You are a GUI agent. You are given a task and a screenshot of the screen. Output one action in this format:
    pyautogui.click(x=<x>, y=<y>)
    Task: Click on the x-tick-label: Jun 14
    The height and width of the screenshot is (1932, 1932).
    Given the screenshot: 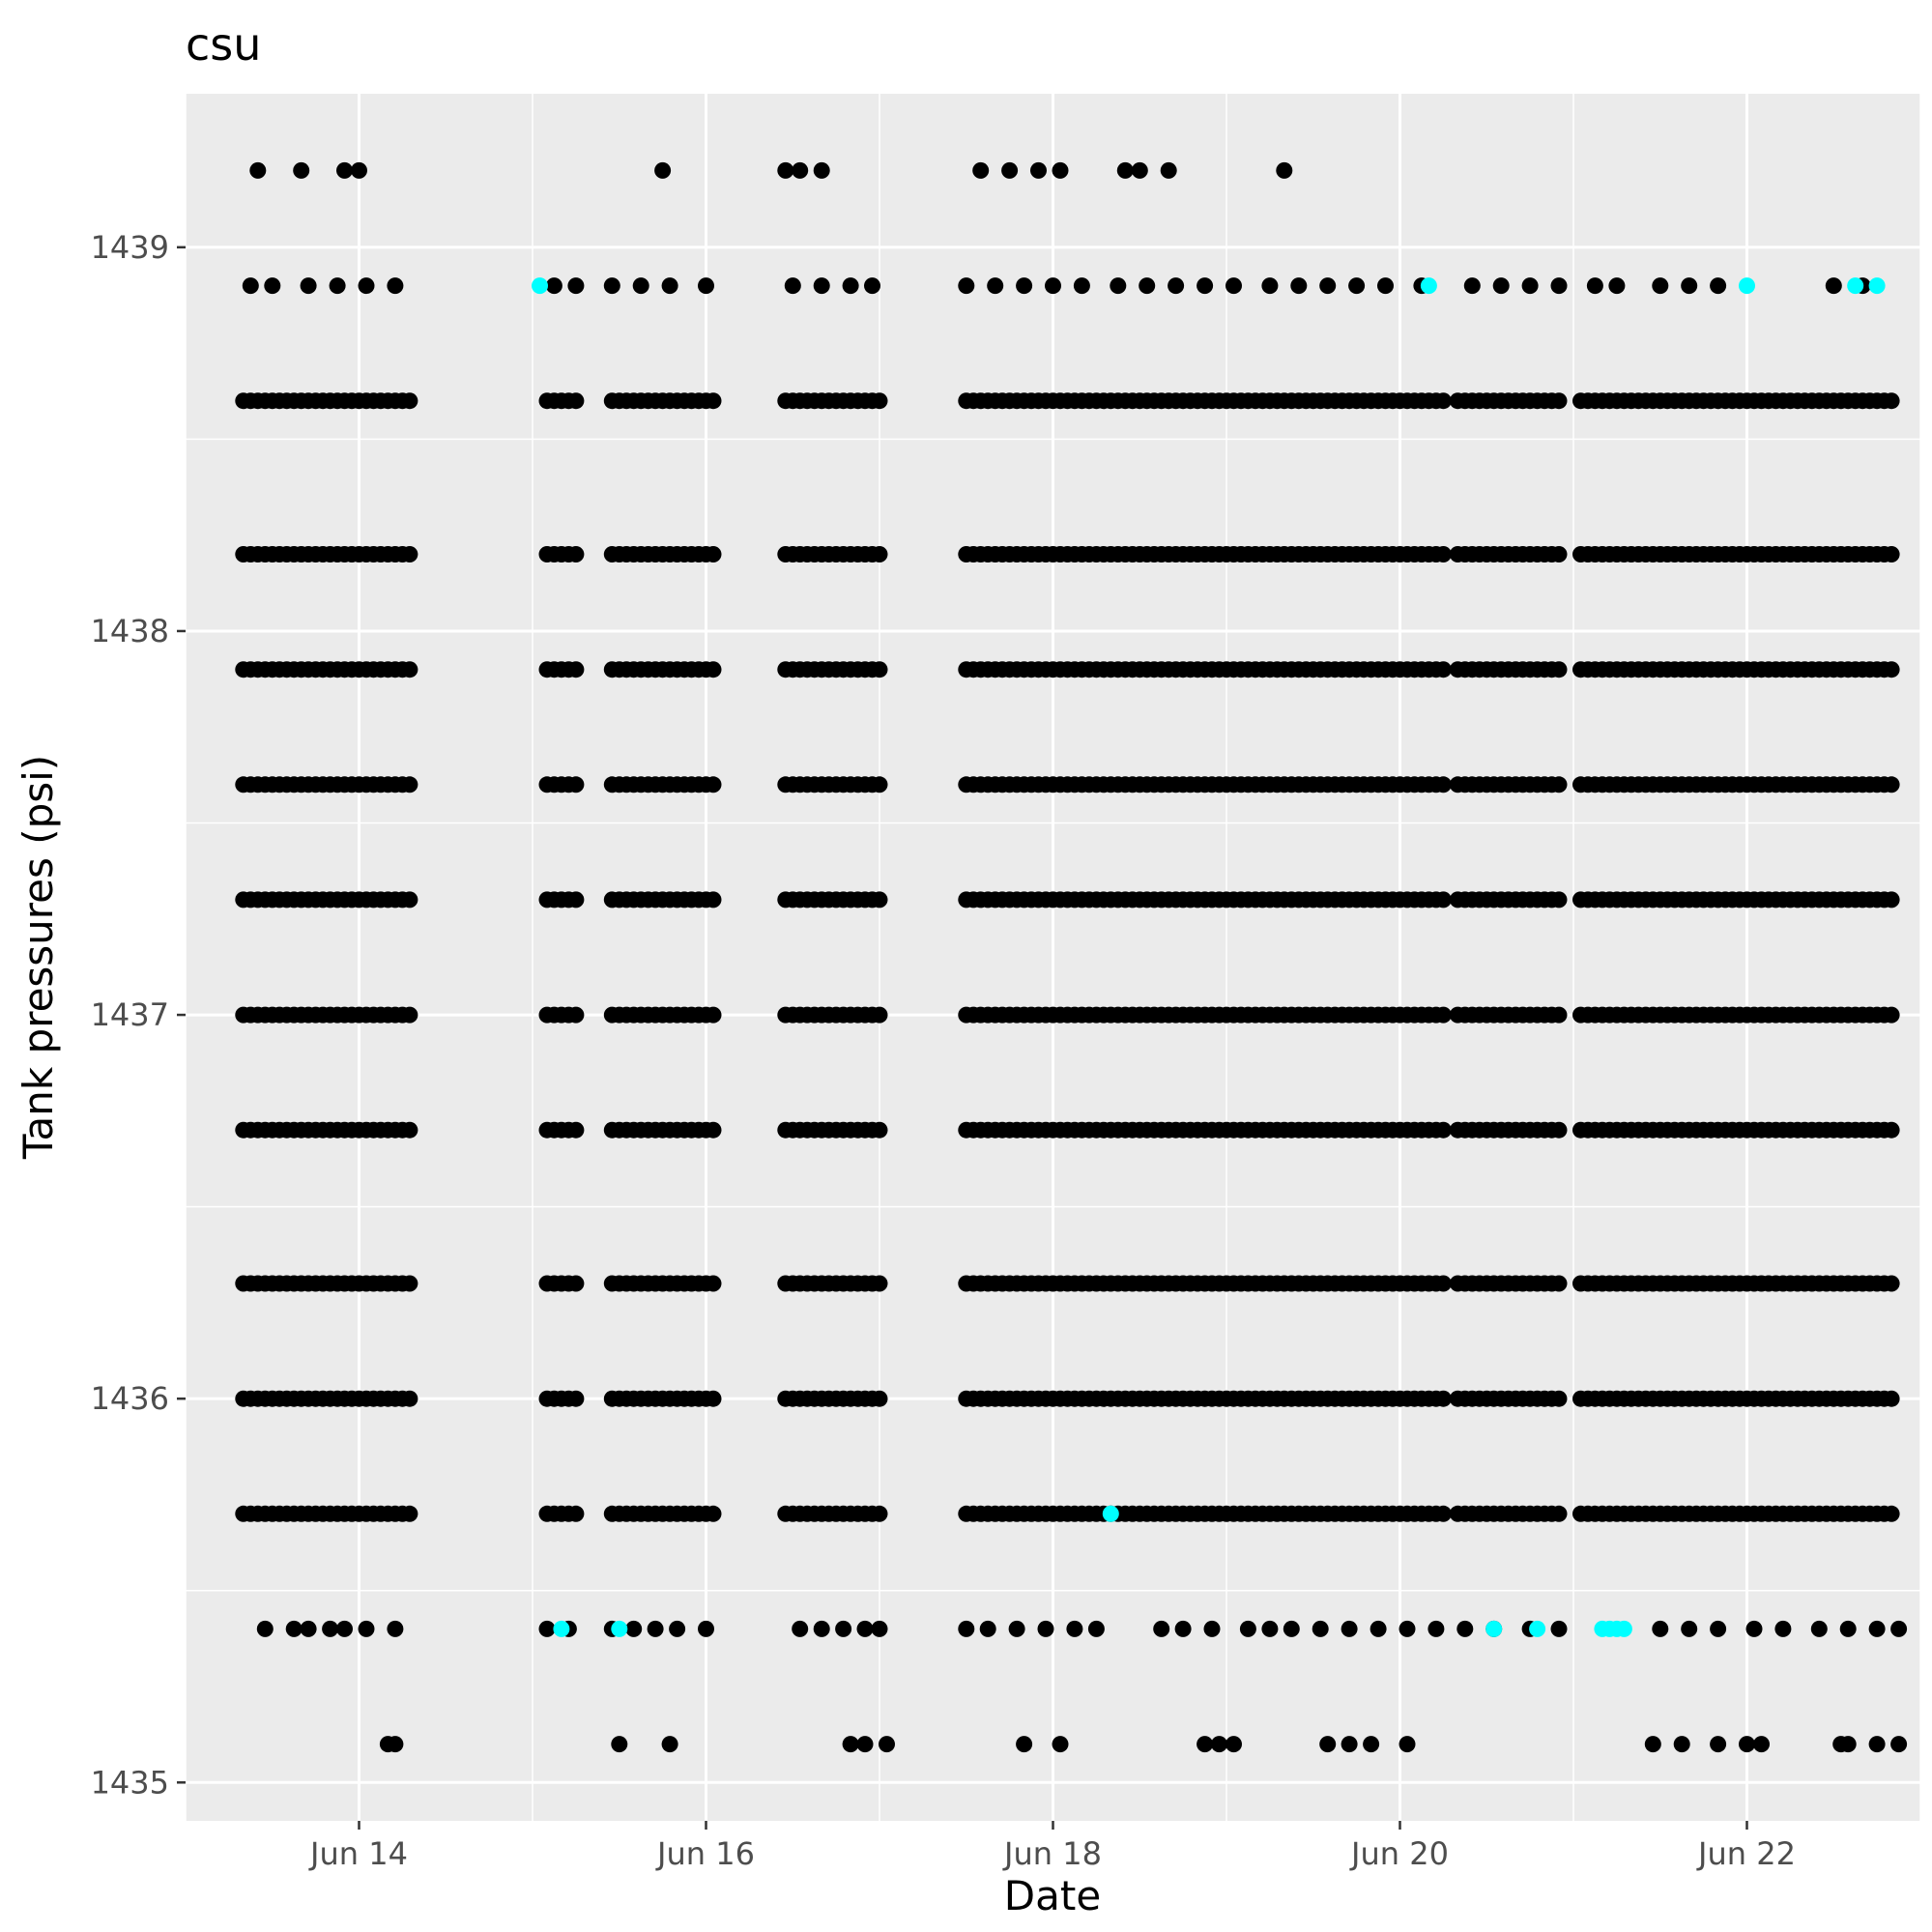 What is the action you would take?
    pyautogui.click(x=358, y=1853)
    